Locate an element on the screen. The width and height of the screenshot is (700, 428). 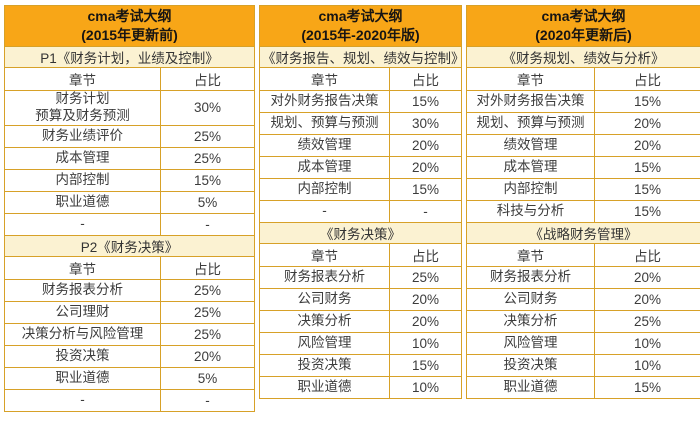
table-row: 财务业绩评价 25% is located at coordinates (129, 136).